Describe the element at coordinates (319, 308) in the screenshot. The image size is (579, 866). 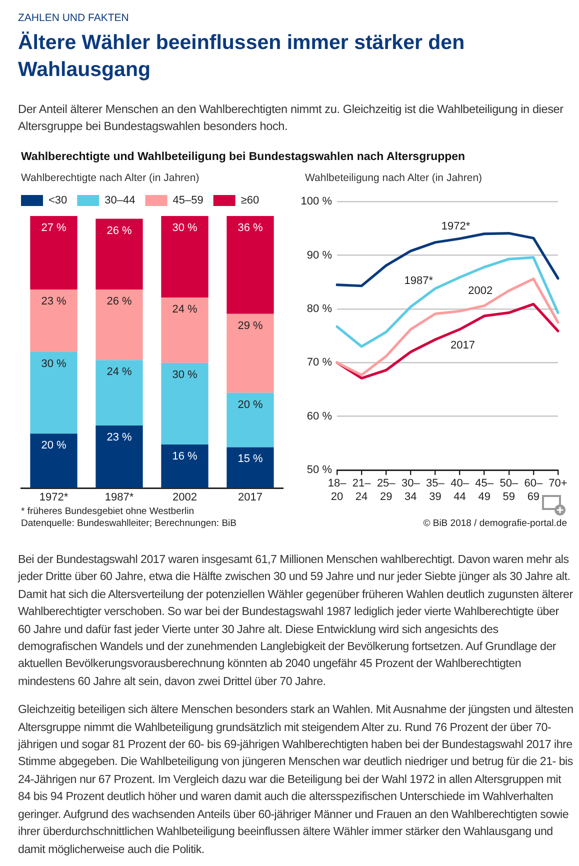
I see `y-tick-label: 80 %` at that location.